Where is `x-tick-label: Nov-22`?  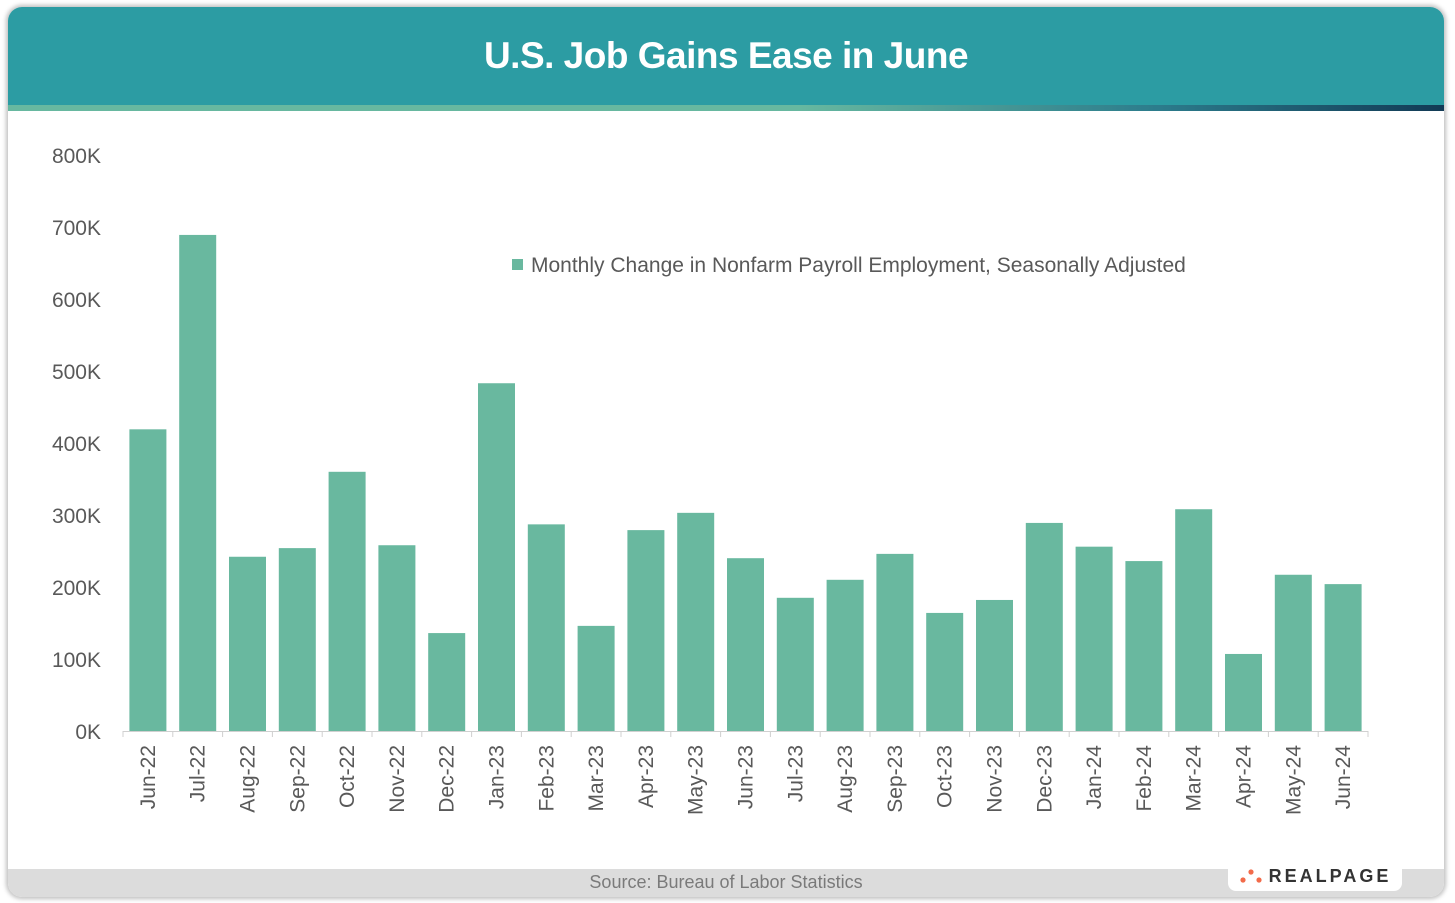 x-tick-label: Nov-22 is located at coordinates (397, 779).